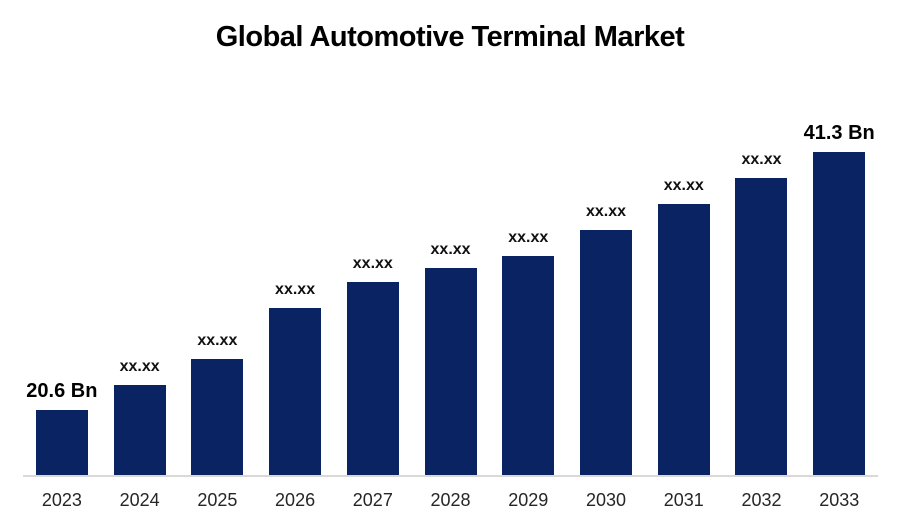 This screenshot has height=525, width=900. What do you see at coordinates (372, 500) in the screenshot?
I see `x-axis-label-2027: 2027` at bounding box center [372, 500].